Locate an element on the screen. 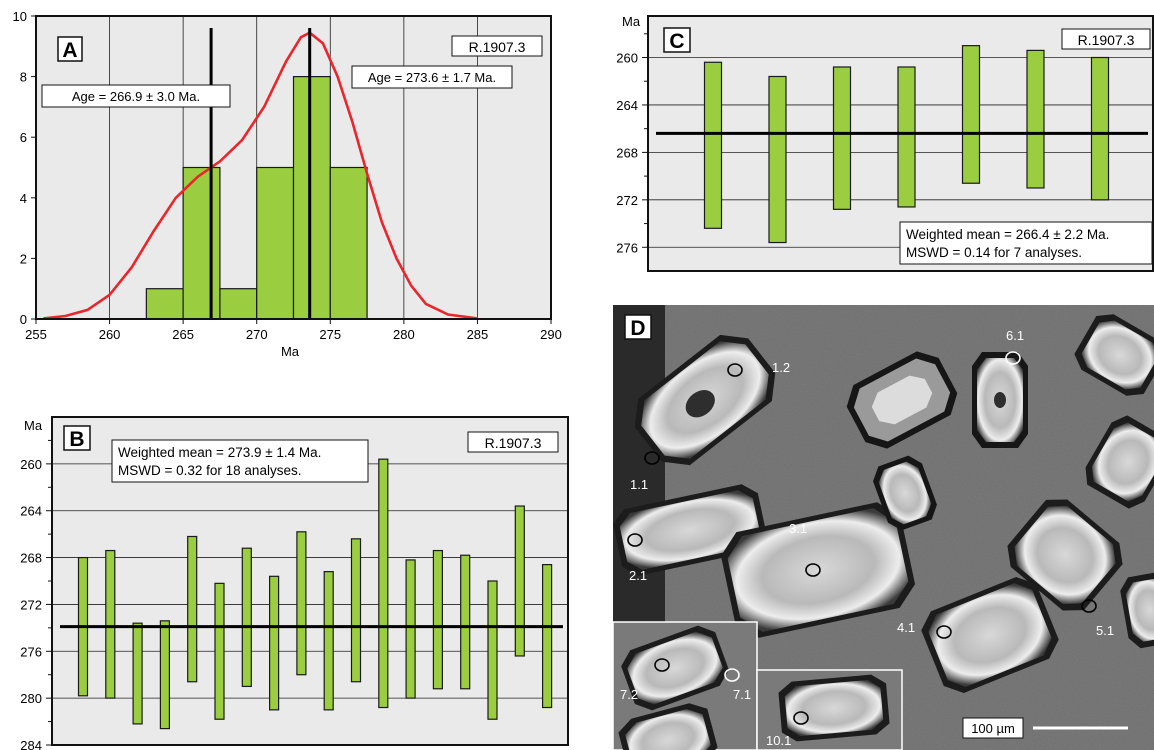 The image size is (1154, 750). x-tick-label: 275 is located at coordinates (330, 334).